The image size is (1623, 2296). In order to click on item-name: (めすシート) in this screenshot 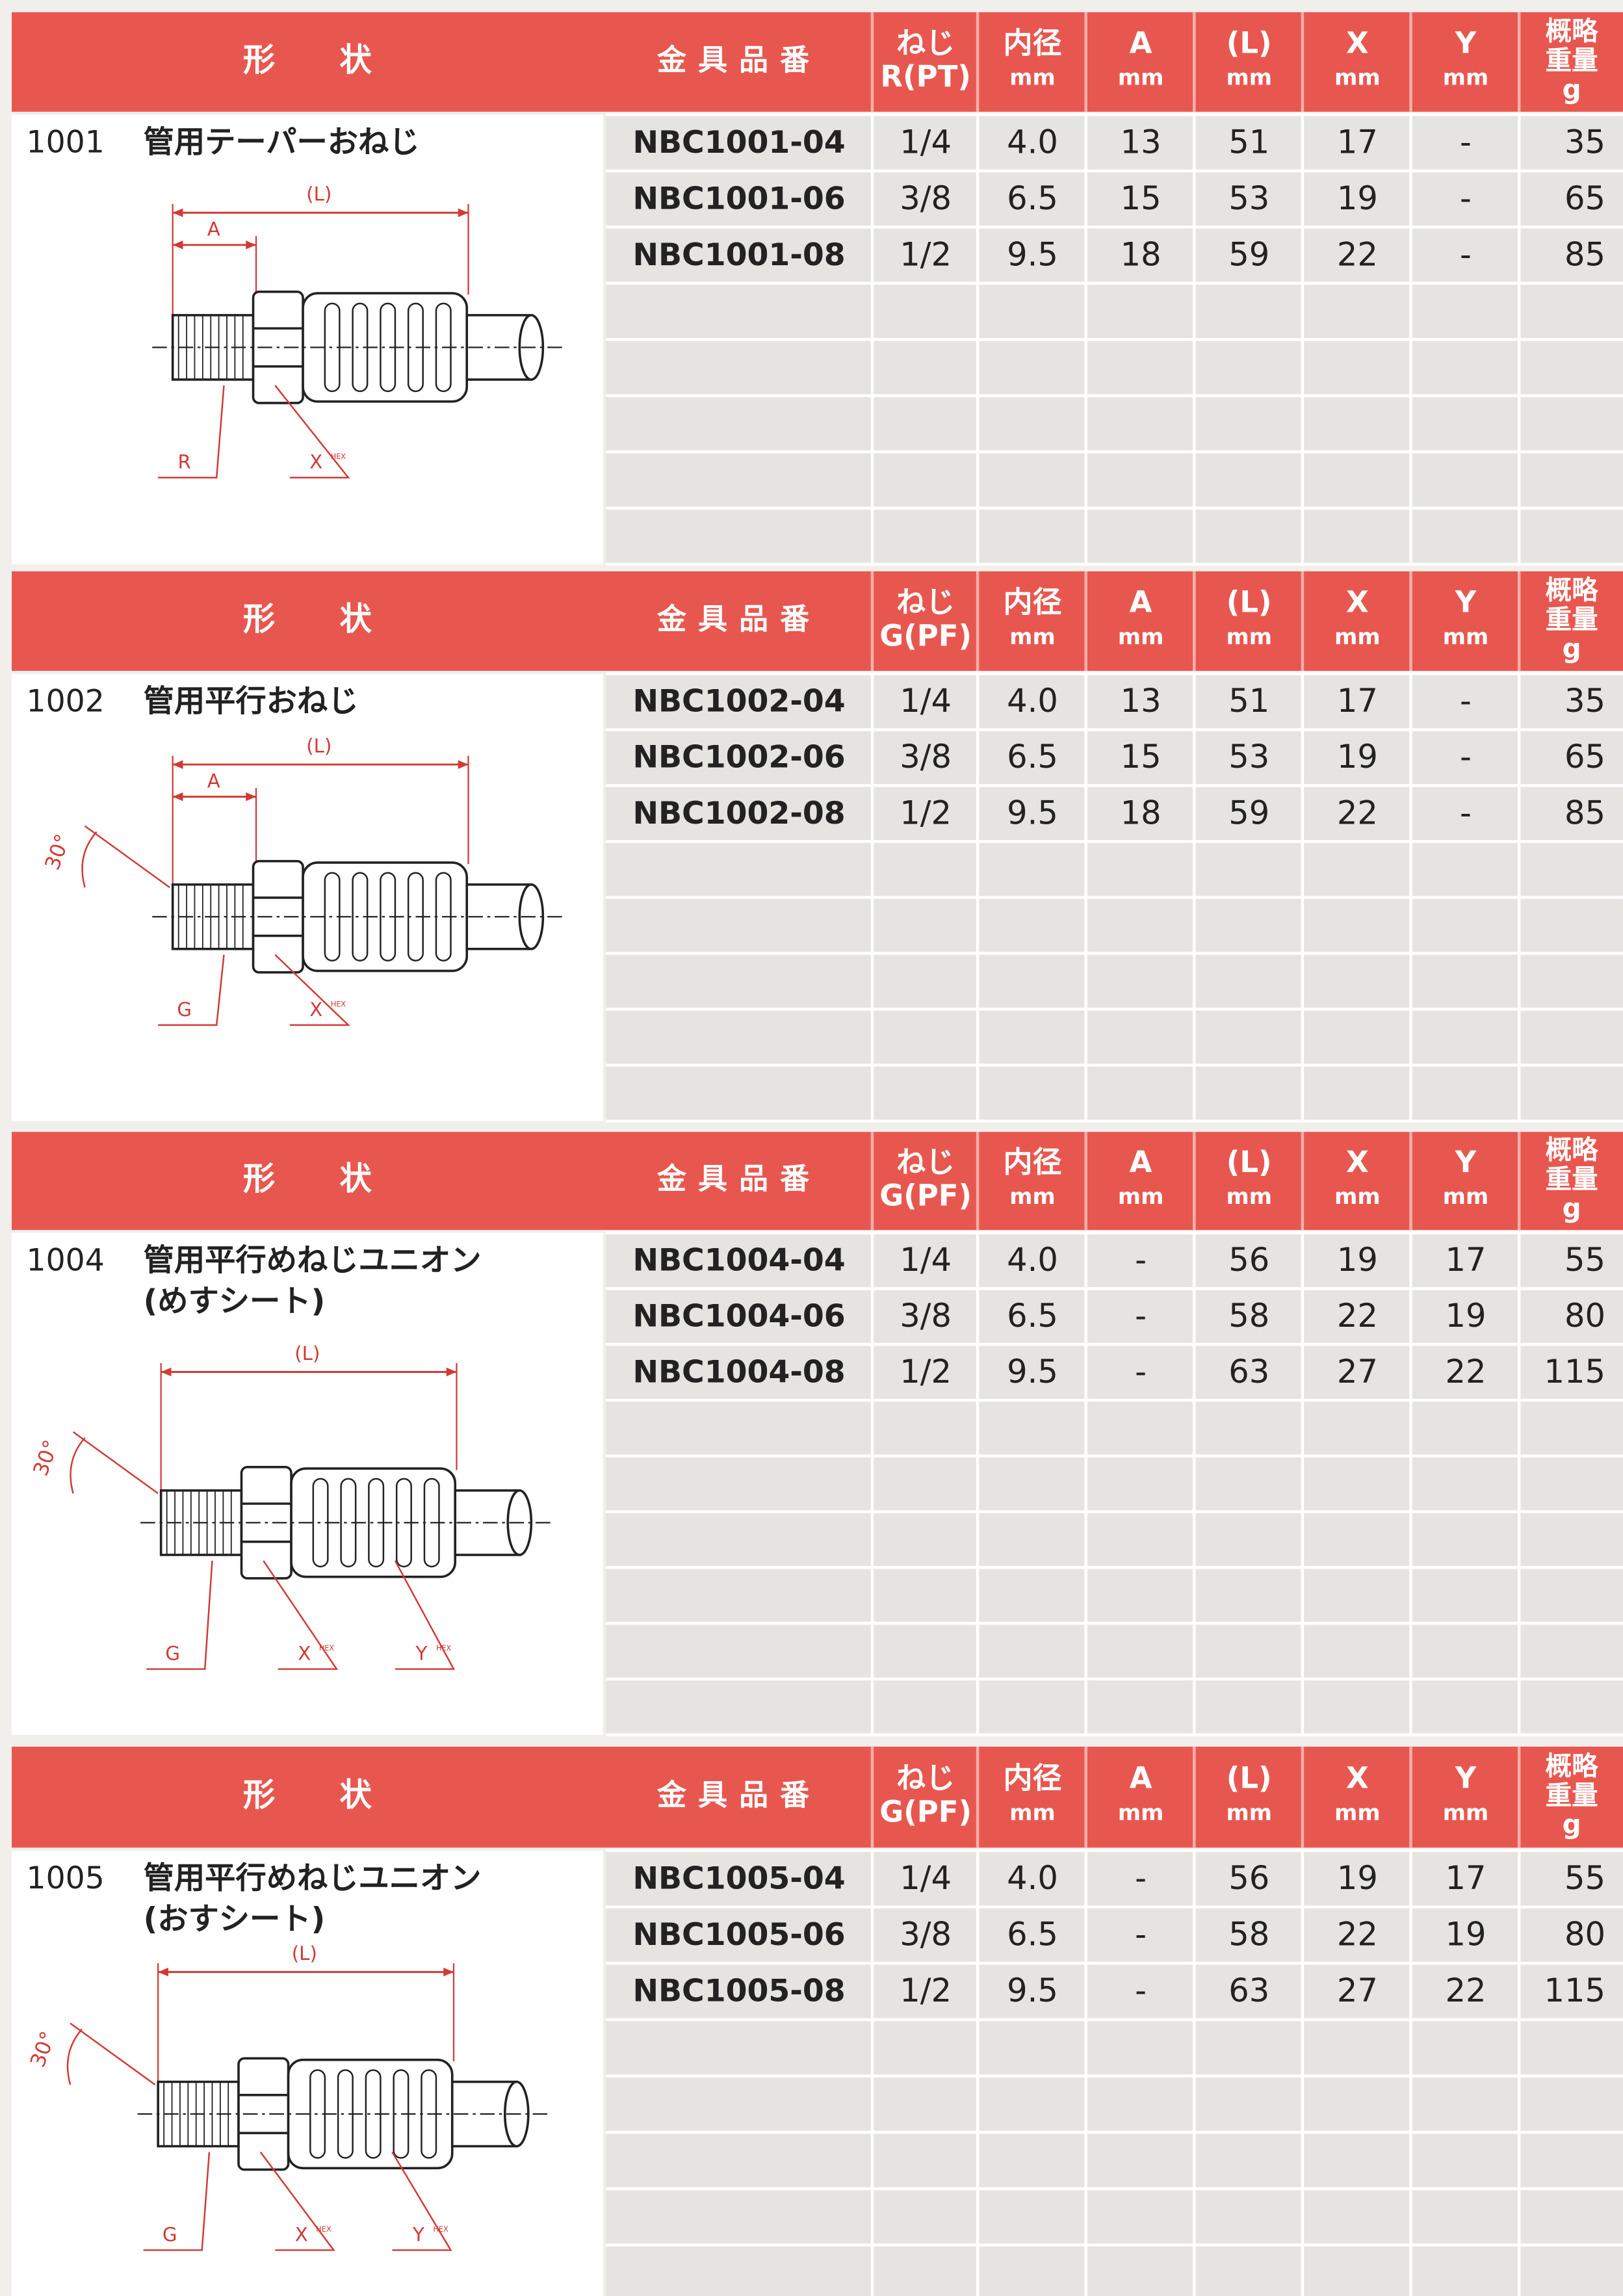, I will do `click(235, 1302)`.